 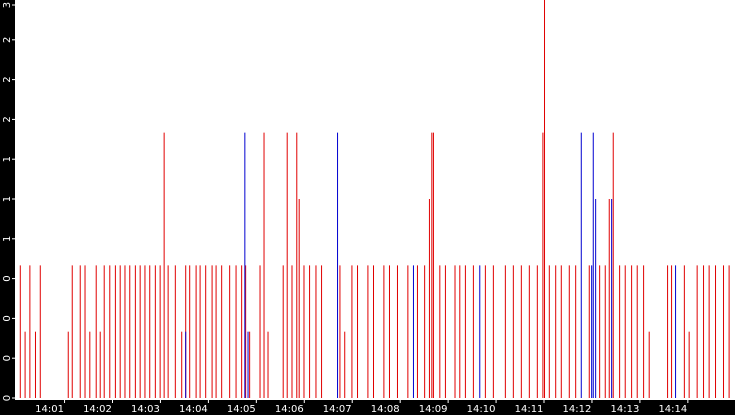 What do you see at coordinates (624, 409) in the screenshot?
I see `x-tick-label: 14:13` at bounding box center [624, 409].